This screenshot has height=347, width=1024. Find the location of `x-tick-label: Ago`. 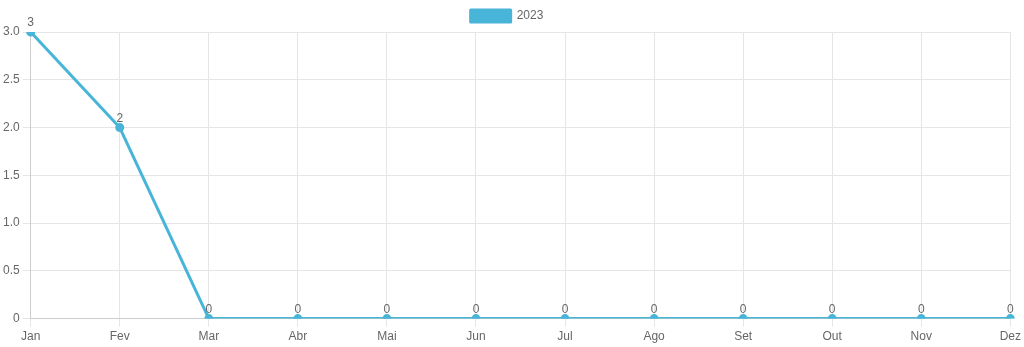

x-tick-label: Ago is located at coordinates (654, 336).